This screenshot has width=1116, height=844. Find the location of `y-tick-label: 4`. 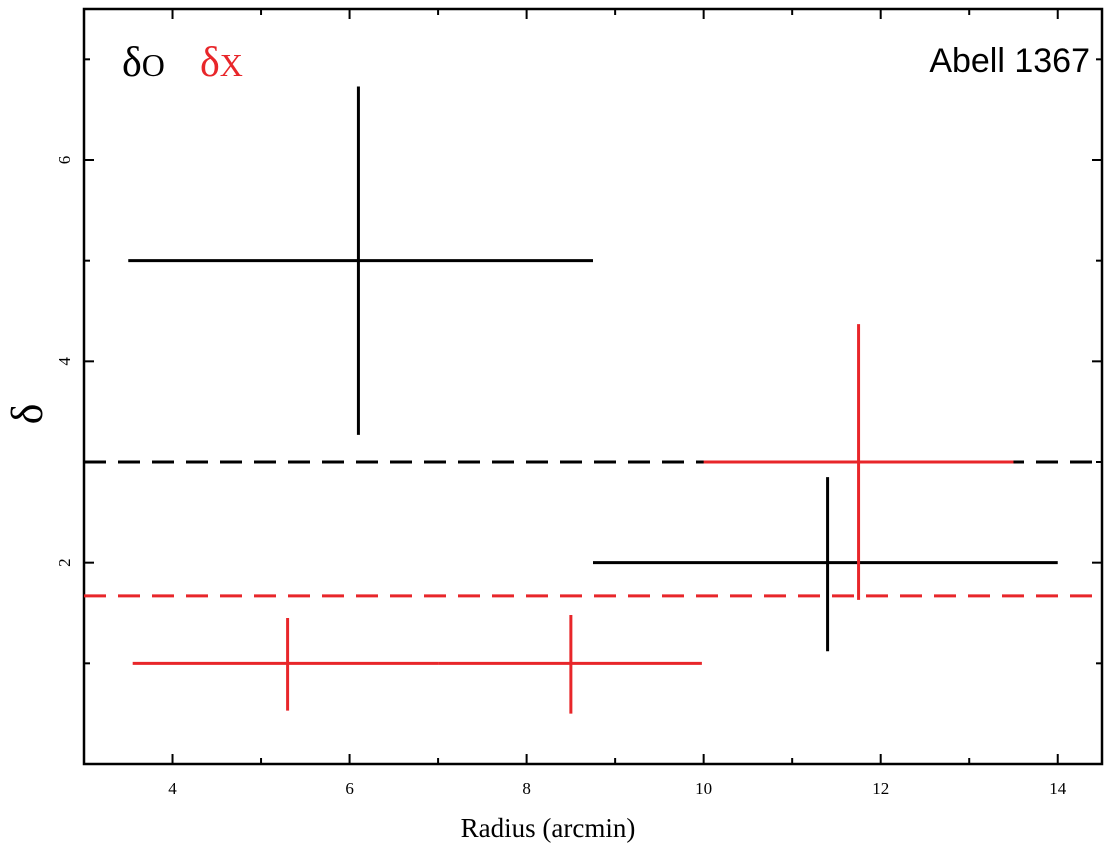

y-tick-label: 4 is located at coordinates (64, 361).